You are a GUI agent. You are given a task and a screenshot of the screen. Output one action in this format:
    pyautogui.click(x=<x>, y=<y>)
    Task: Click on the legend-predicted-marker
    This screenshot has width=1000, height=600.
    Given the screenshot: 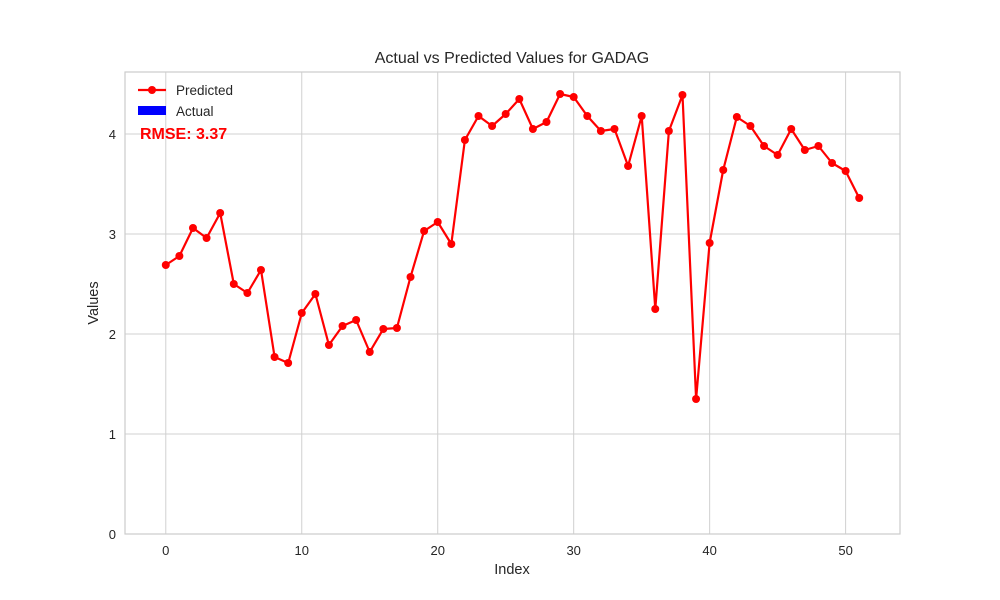 What is the action you would take?
    pyautogui.click(x=152, y=90)
    